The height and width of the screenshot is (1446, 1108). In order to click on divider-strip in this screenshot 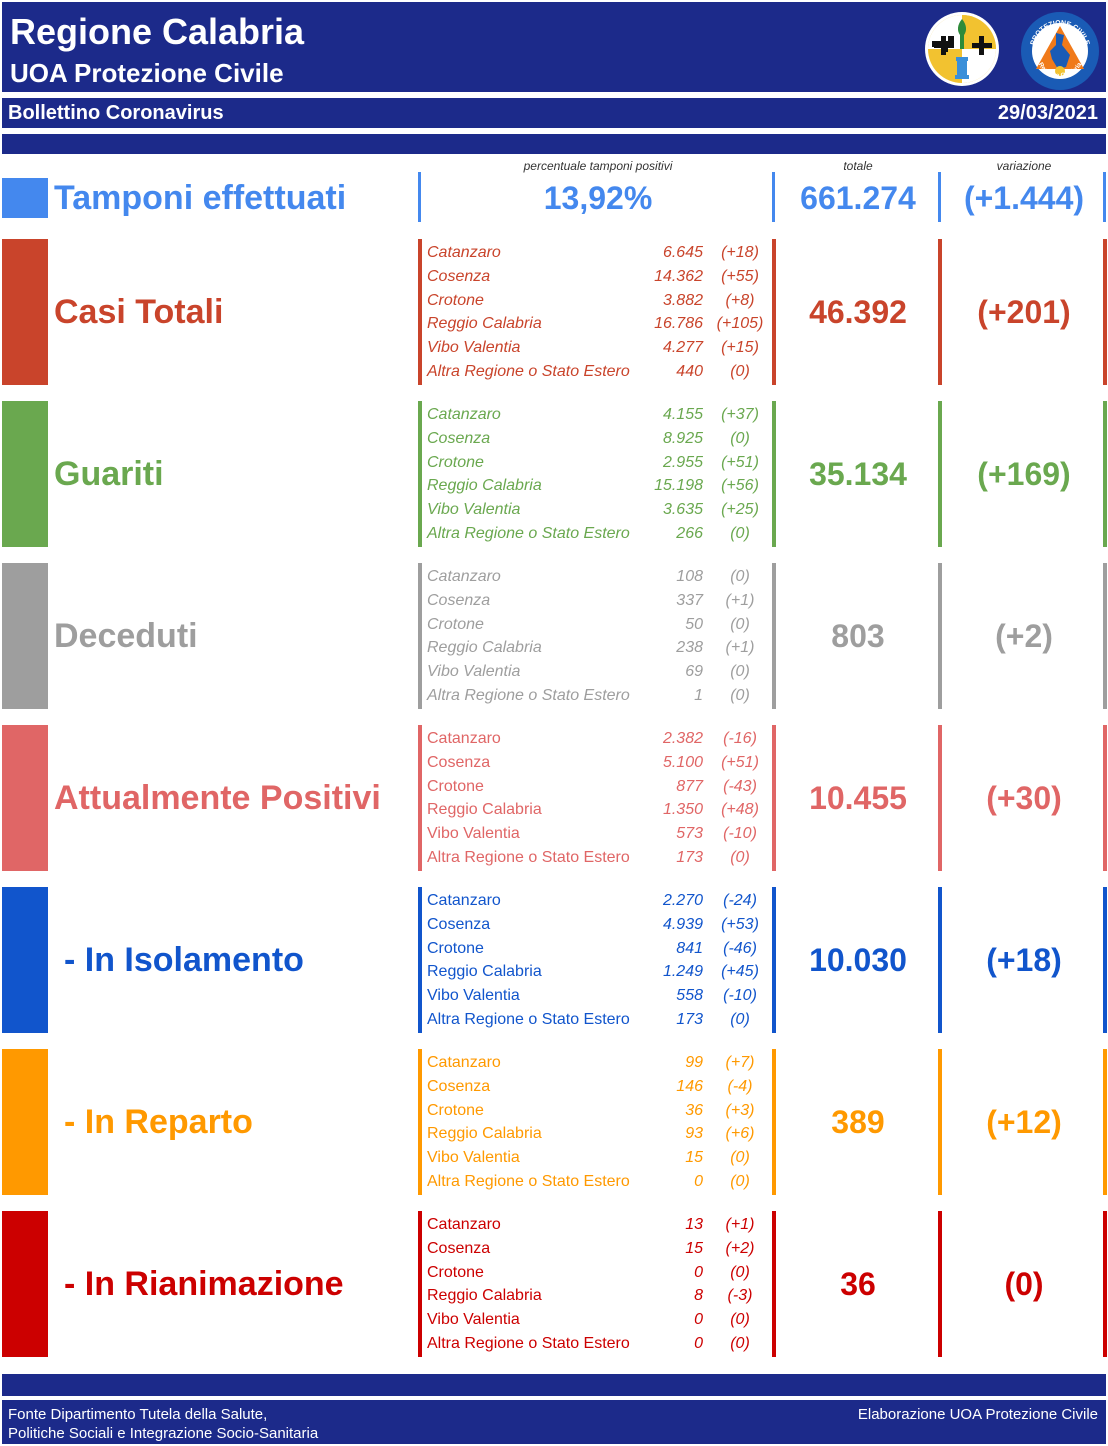, I will do `click(554, 1385)`.